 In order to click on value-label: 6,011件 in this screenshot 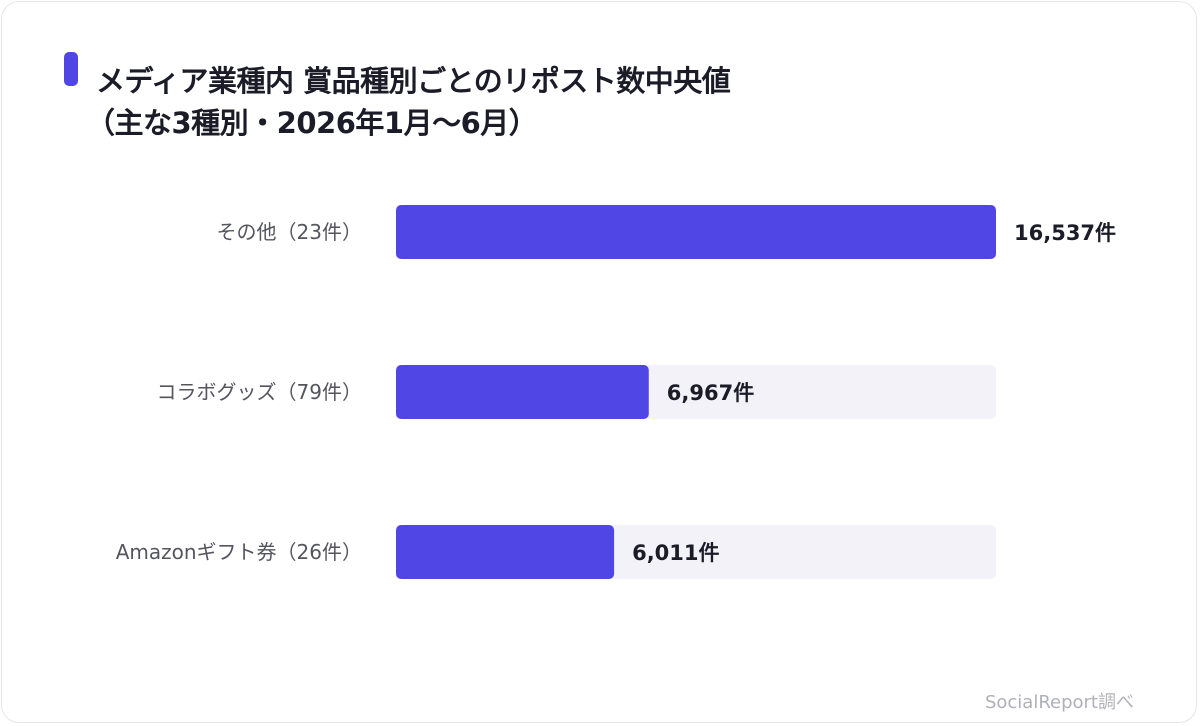, I will do `click(675, 553)`.